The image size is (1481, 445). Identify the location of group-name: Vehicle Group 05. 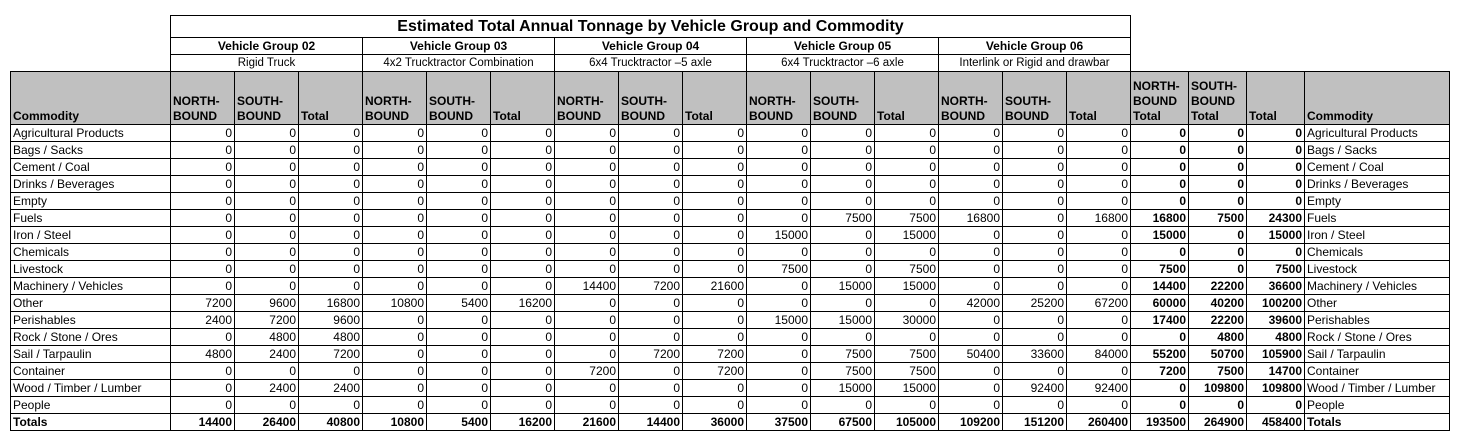
(842, 46).